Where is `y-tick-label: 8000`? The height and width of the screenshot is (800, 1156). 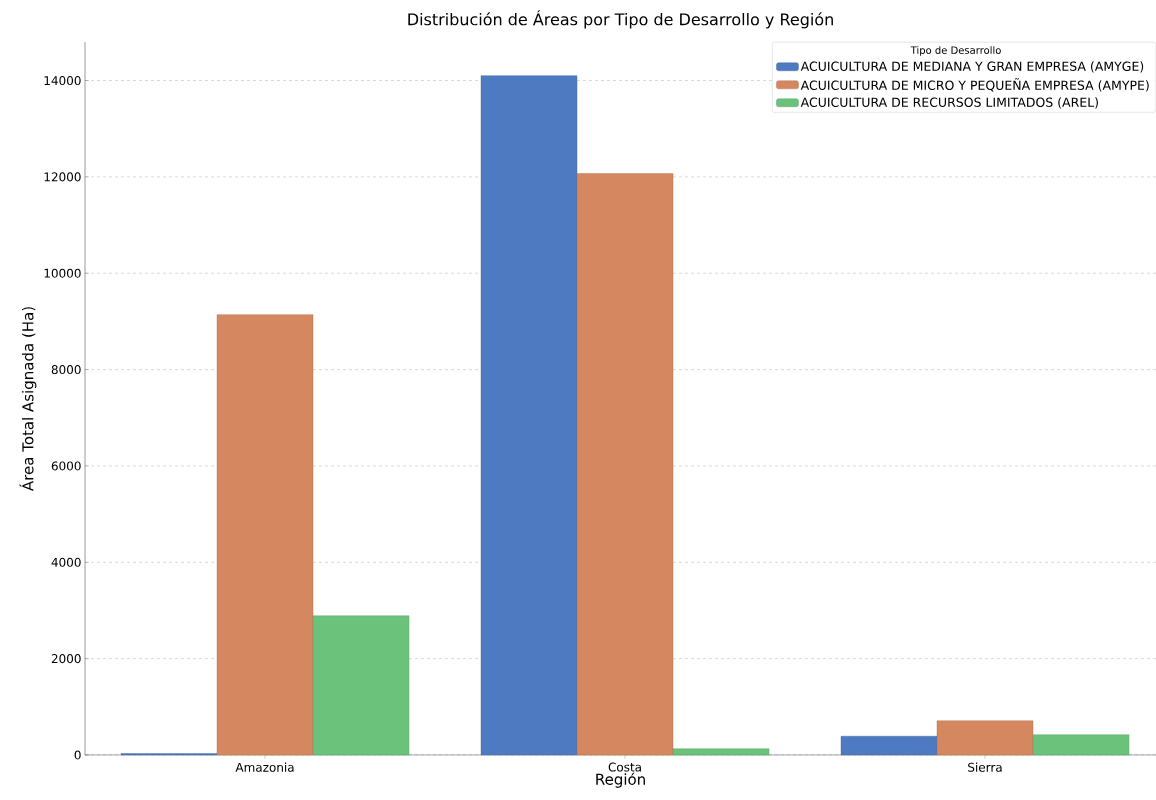
y-tick-label: 8000 is located at coordinates (66, 370).